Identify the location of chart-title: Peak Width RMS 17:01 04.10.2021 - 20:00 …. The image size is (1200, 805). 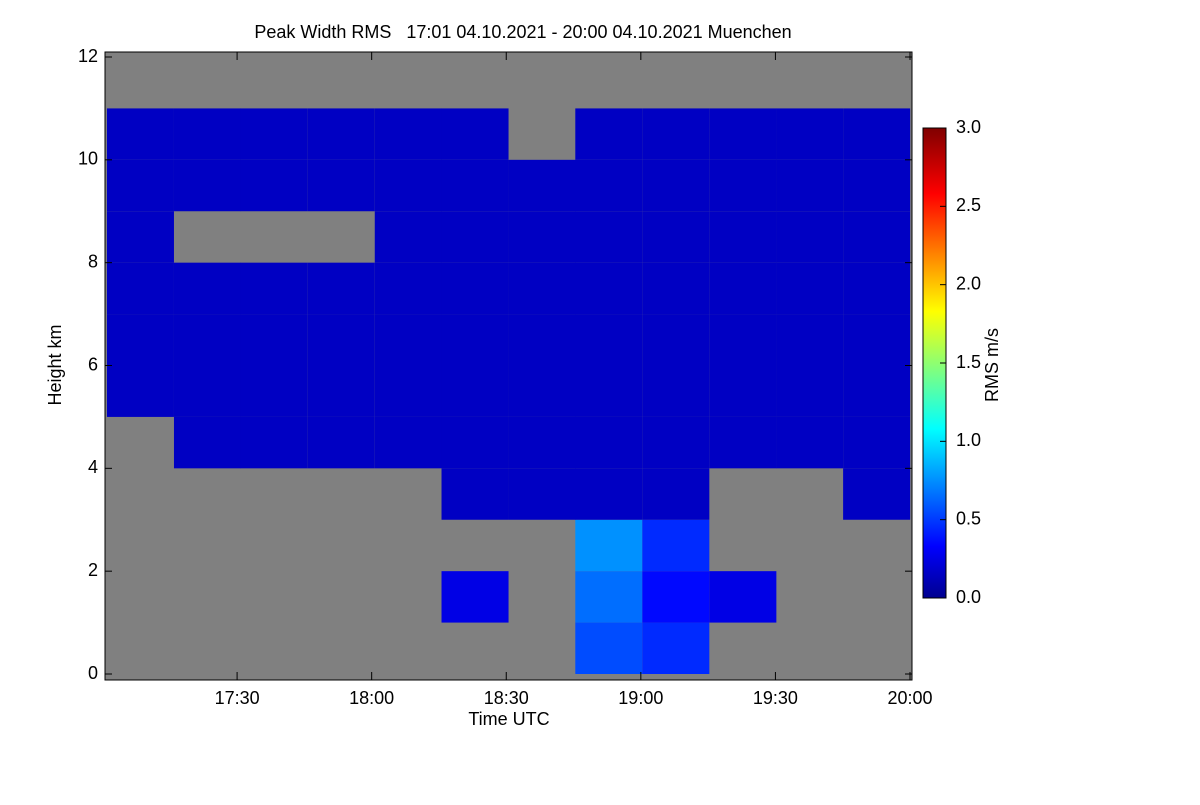
(522, 32).